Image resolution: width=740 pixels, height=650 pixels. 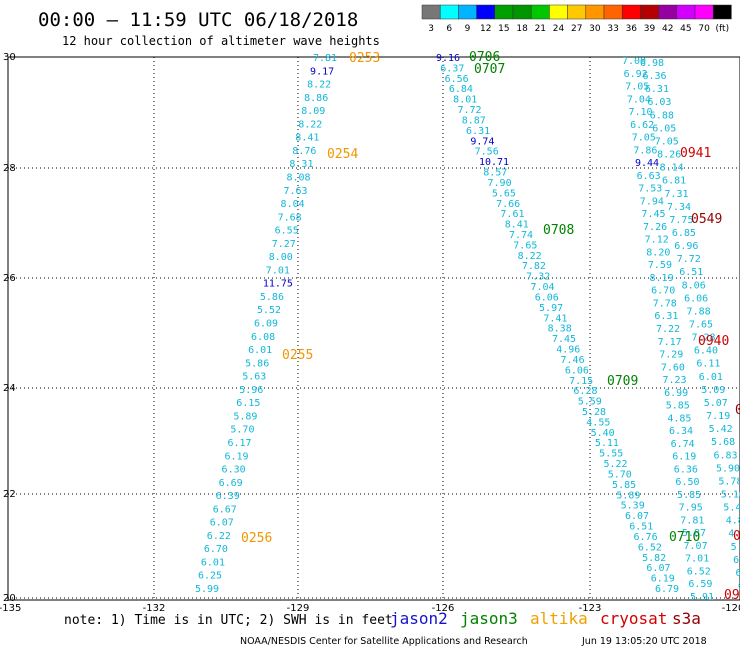 What do you see at coordinates (734, 534) in the screenshot?
I see `wave-height-value: 4.67` at bounding box center [734, 534].